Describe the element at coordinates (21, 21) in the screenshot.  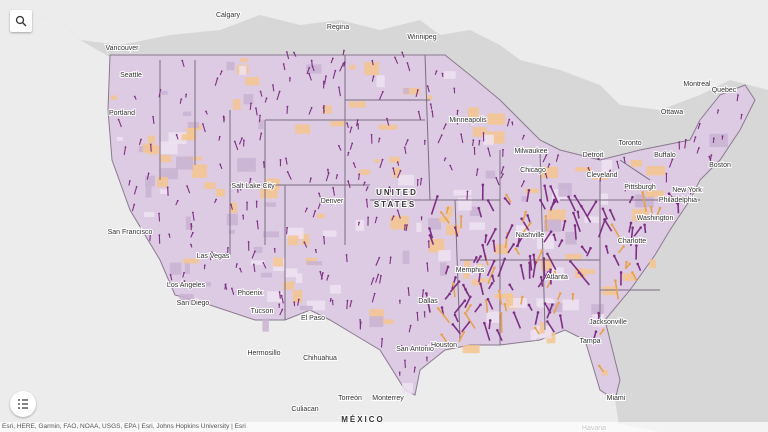
I see `search-button` at that location.